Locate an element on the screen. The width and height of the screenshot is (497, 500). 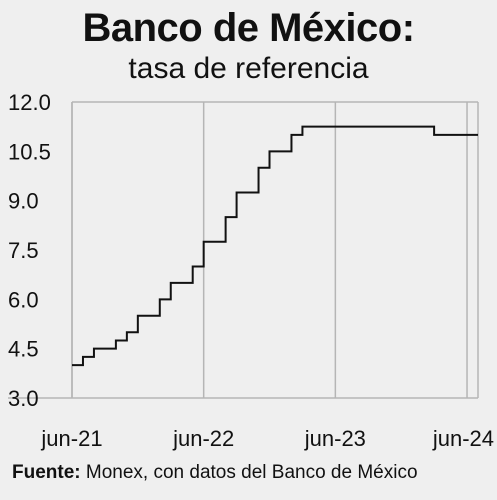
source-label: Fuente: is located at coordinates (46, 472).